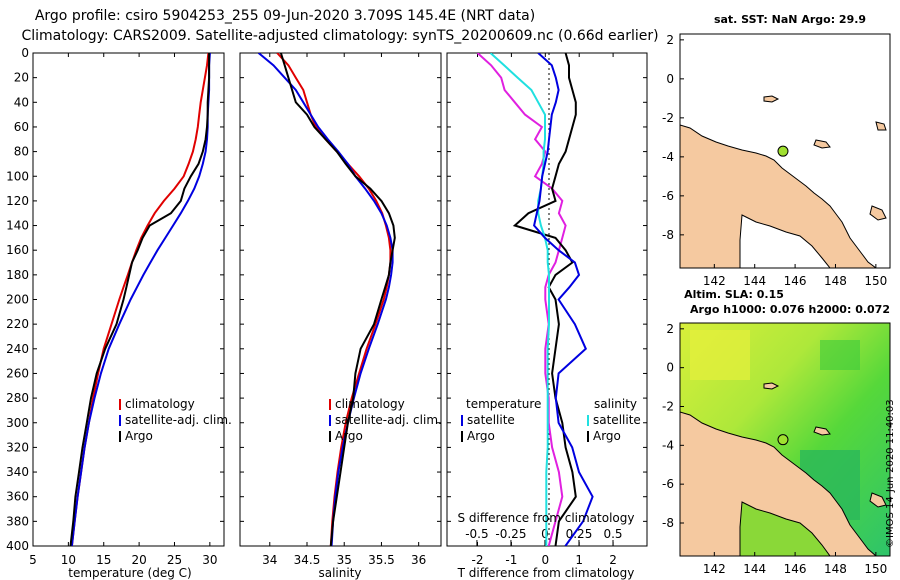 The image size is (900, 580). I want to click on difference-s-axis: -0.5 -0.25 0 0.25 0.5, so click(544, 536).